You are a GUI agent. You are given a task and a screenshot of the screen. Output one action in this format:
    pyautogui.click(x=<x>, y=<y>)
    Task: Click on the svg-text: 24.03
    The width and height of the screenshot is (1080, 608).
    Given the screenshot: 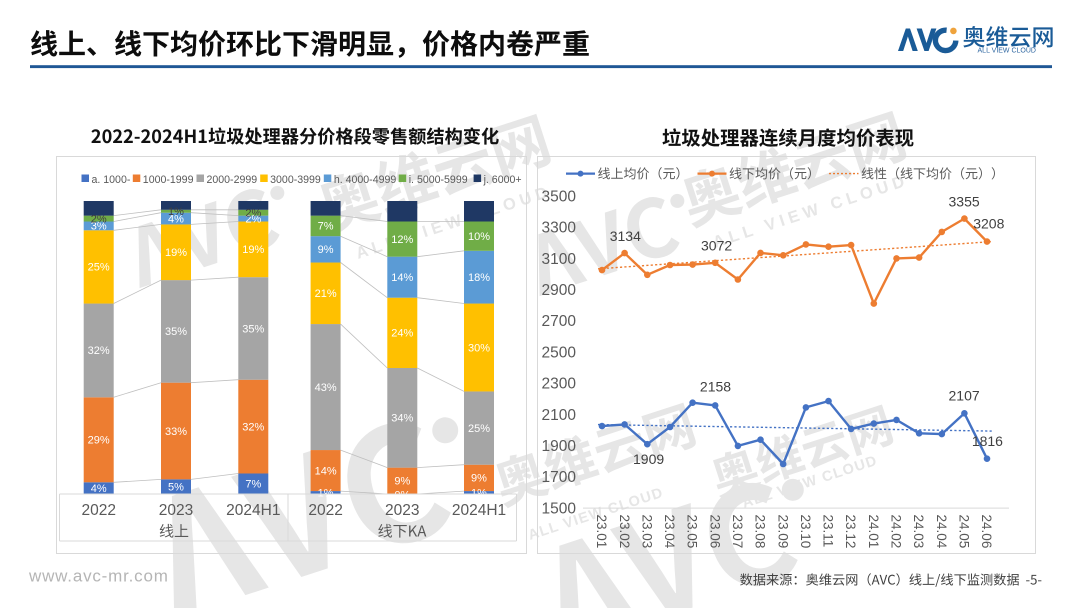 What is the action you would take?
    pyautogui.click(x=918, y=532)
    